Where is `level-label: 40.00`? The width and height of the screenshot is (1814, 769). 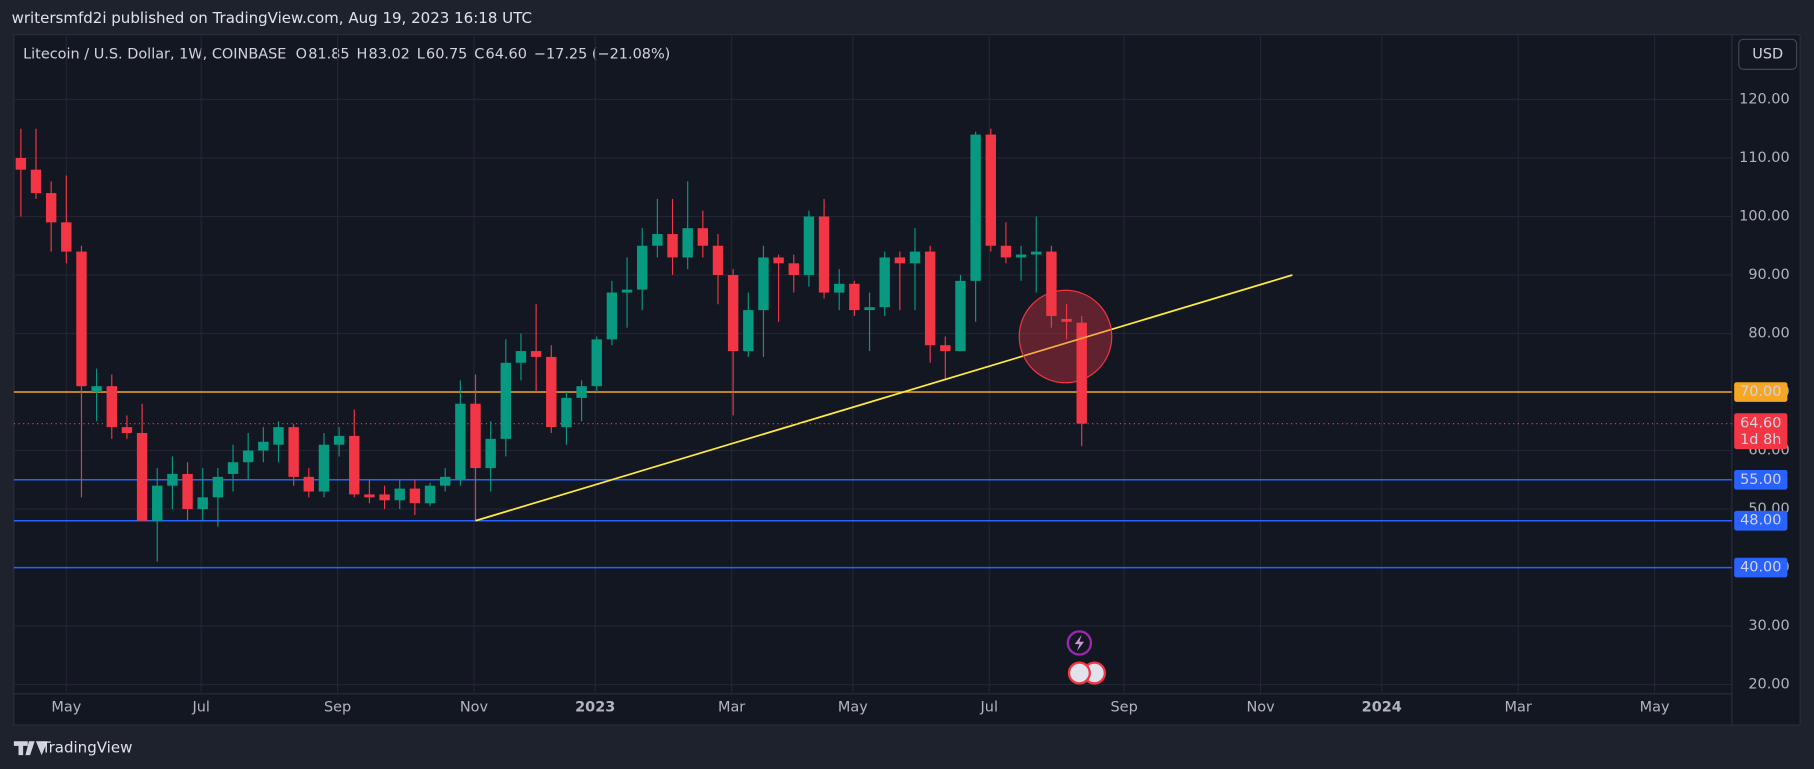 level-label: 40.00 is located at coordinates (1760, 568).